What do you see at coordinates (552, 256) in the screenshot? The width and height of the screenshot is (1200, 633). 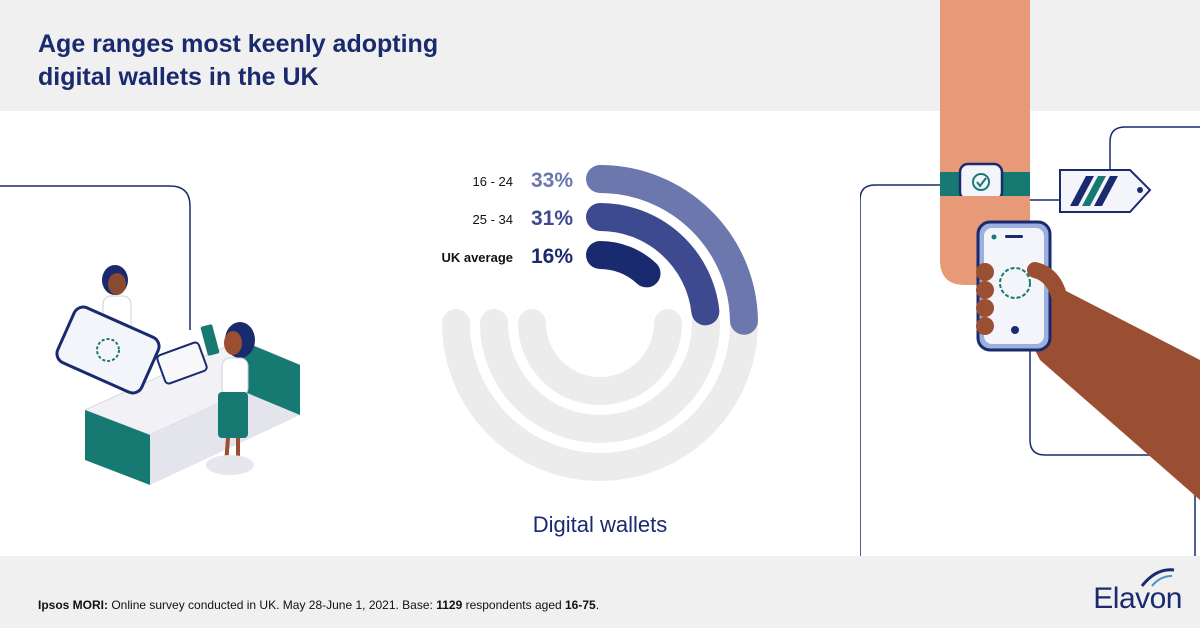 I see `value-label-2: 16%` at bounding box center [552, 256].